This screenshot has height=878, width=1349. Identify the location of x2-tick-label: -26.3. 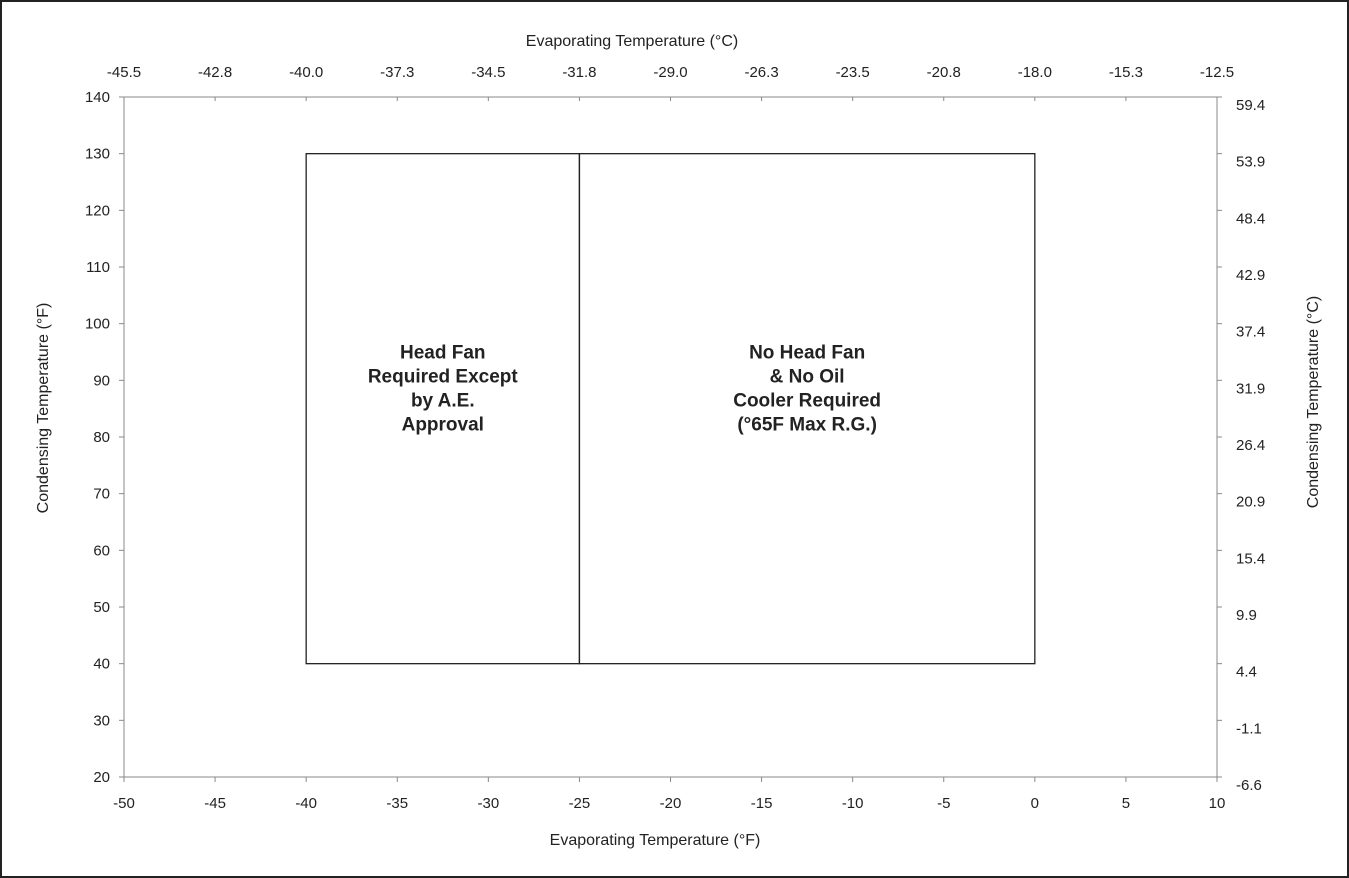
(761, 72).